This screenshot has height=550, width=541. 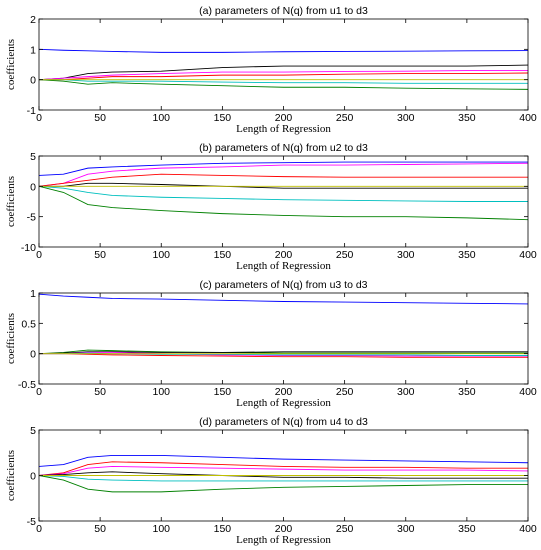 I want to click on y-tick-label: 0.5, so click(x=28, y=324).